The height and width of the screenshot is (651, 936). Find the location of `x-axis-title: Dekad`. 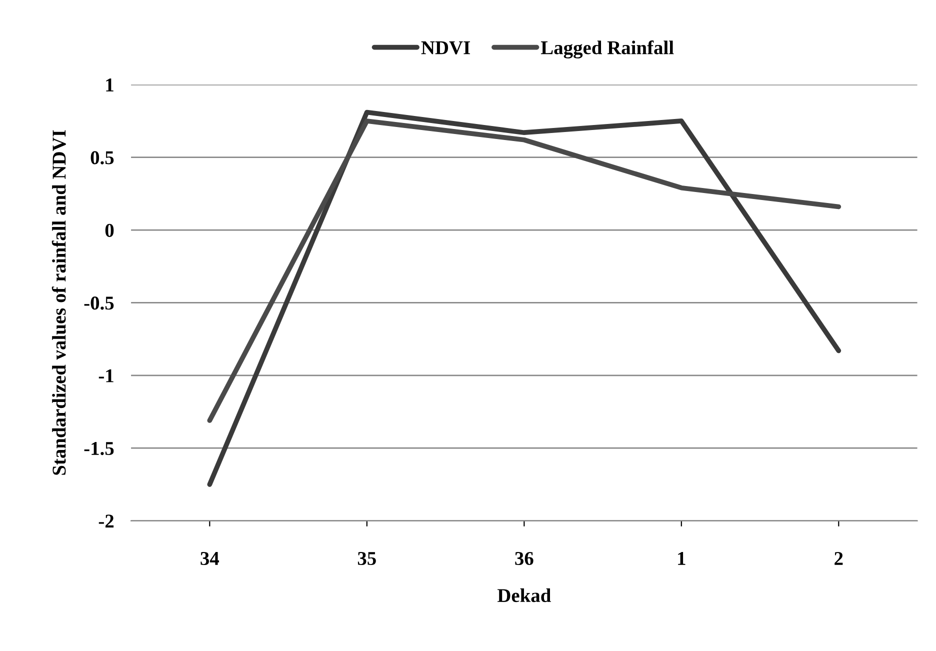

x-axis-title: Dekad is located at coordinates (524, 595).